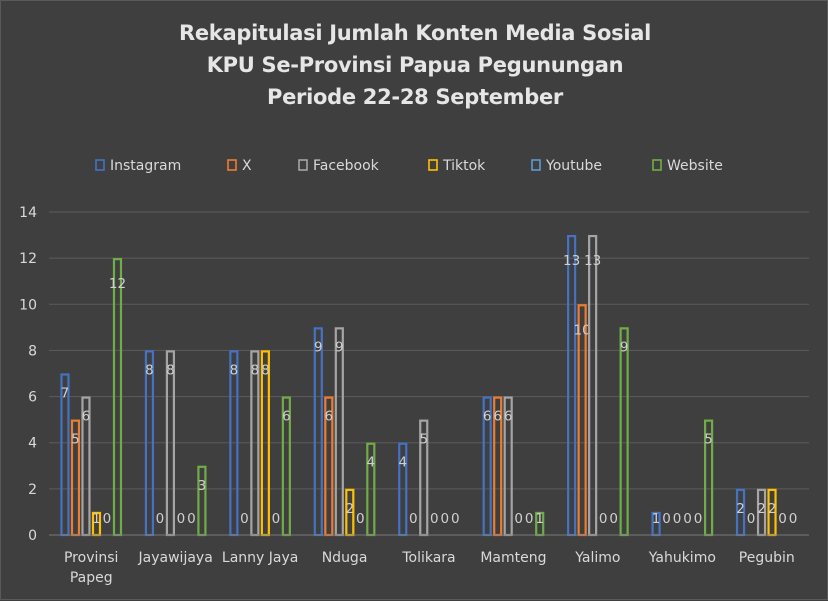 The image size is (828, 601). Describe the element at coordinates (32, 490) in the screenshot. I see `y-tick-label: 2` at that location.